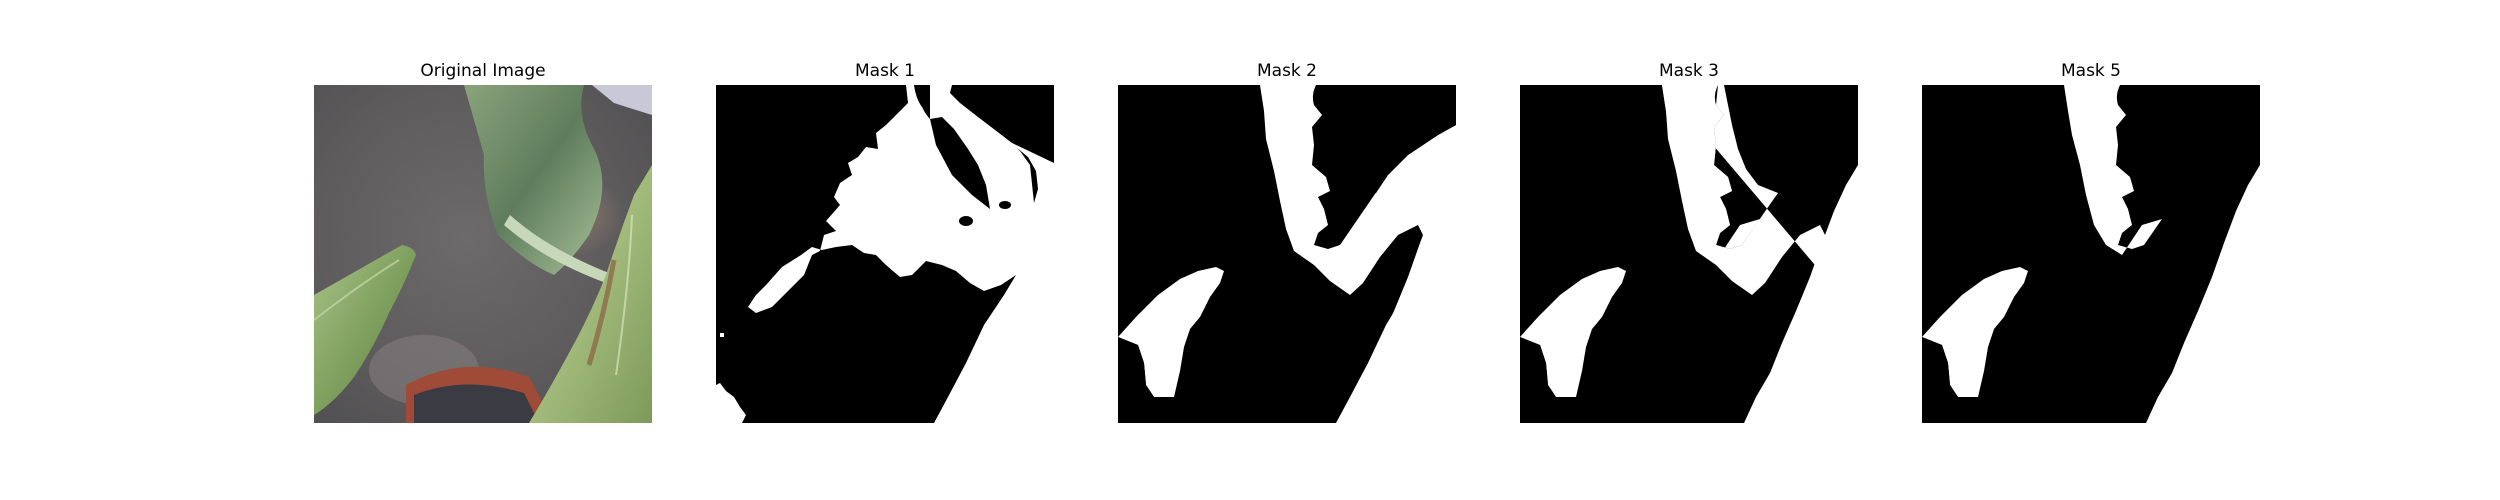 This screenshot has width=2500, height=500. I want to click on mask-5-image, so click(2091, 254).